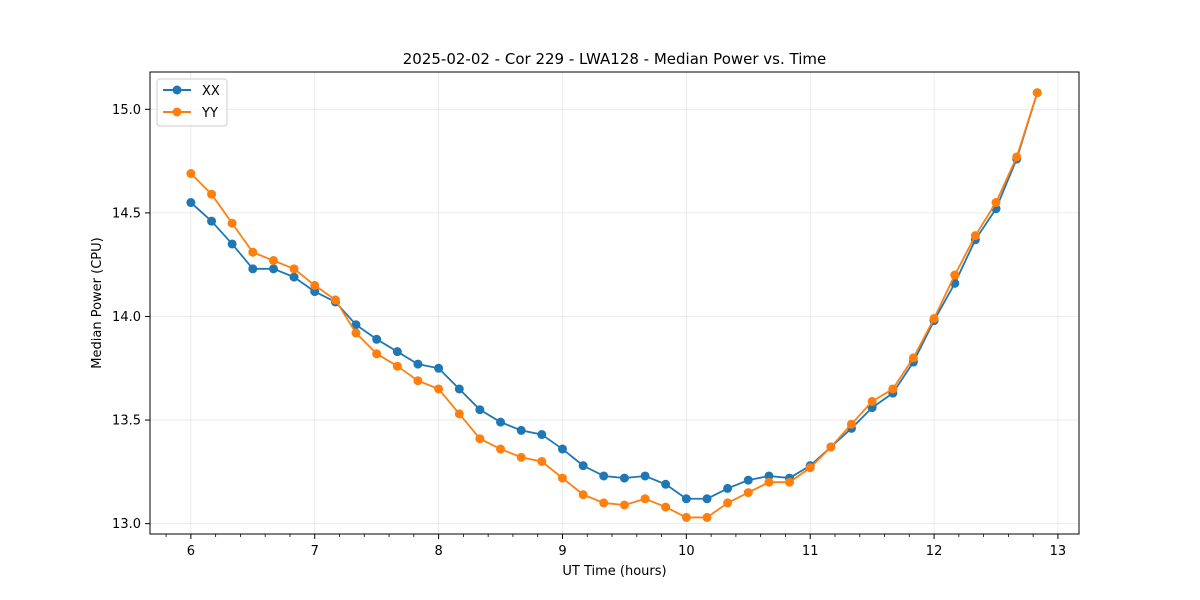 Image resolution: width=1200 pixels, height=600 pixels. I want to click on legend-marker-yy, so click(177, 112).